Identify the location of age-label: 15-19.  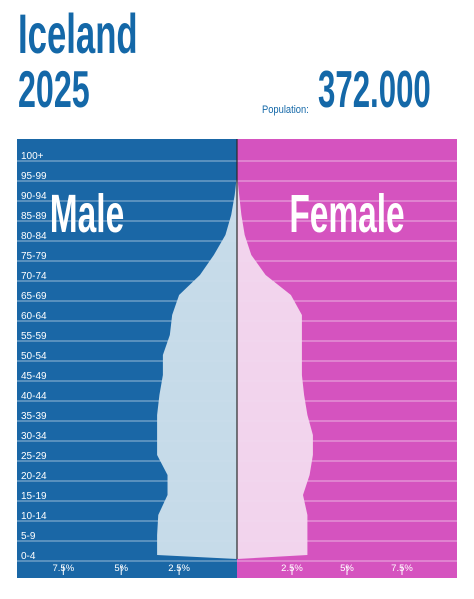
(34, 496).